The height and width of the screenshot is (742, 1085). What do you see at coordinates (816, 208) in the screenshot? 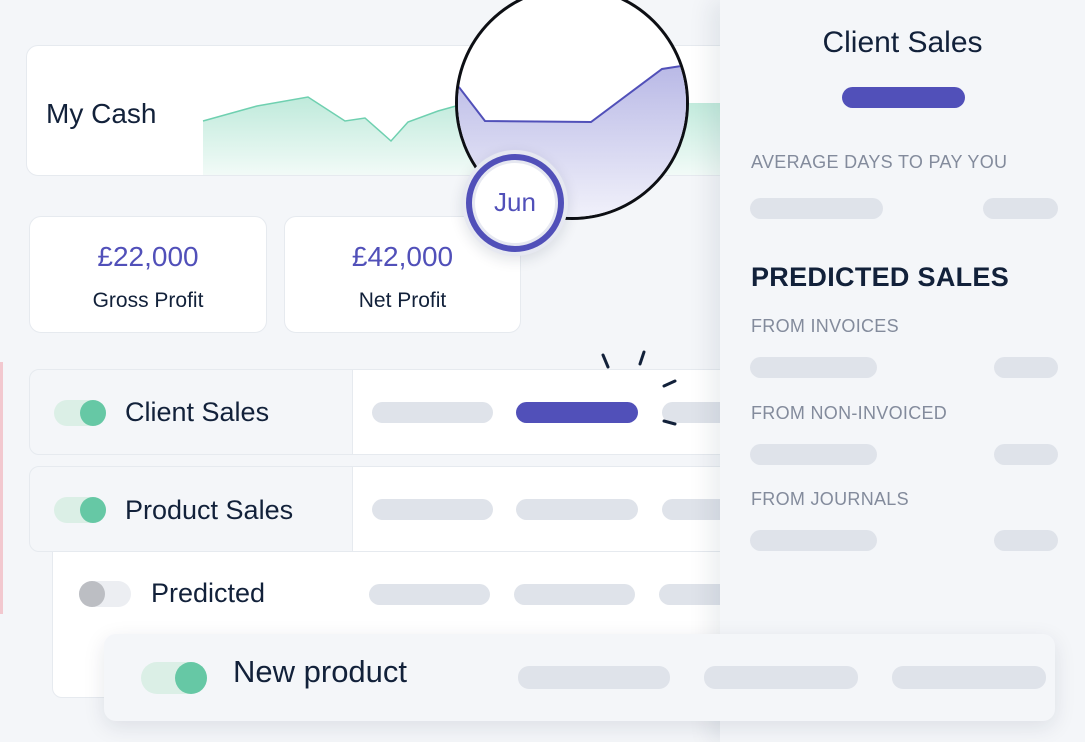
I see `avg-days-value` at bounding box center [816, 208].